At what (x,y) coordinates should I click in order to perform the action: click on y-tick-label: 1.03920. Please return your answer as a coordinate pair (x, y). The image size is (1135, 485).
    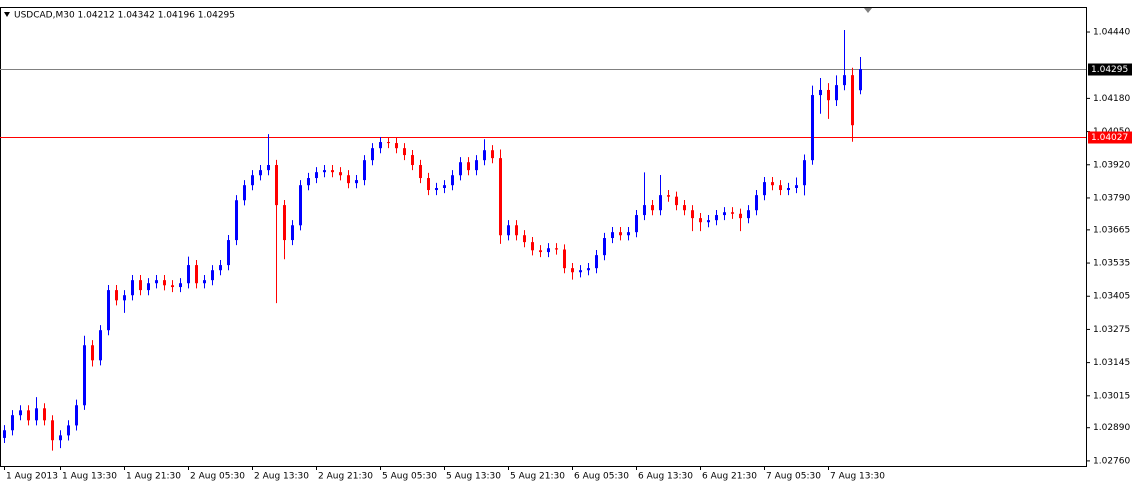
    Looking at the image, I should click on (1111, 165).